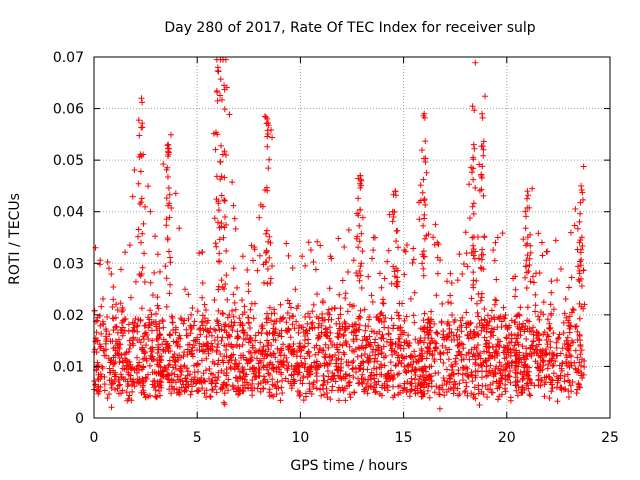 The width and height of the screenshot is (640, 480). Describe the element at coordinates (507, 438) in the screenshot. I see `x-tick-label: 20` at that location.